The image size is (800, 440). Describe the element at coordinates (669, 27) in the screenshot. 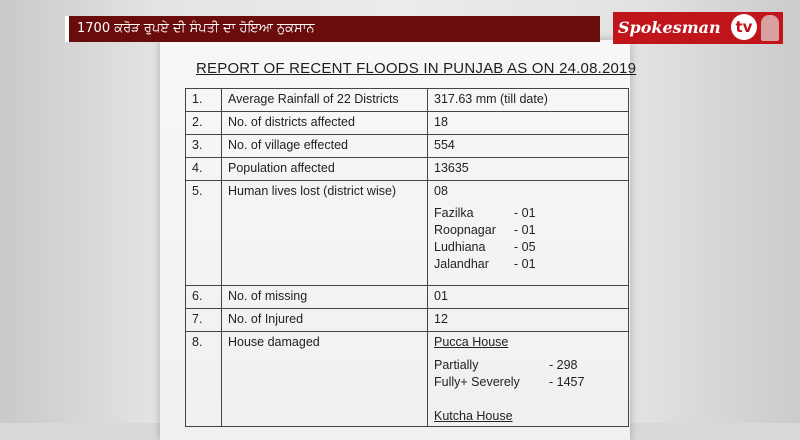

I see `logo-name: Spokesman` at that location.